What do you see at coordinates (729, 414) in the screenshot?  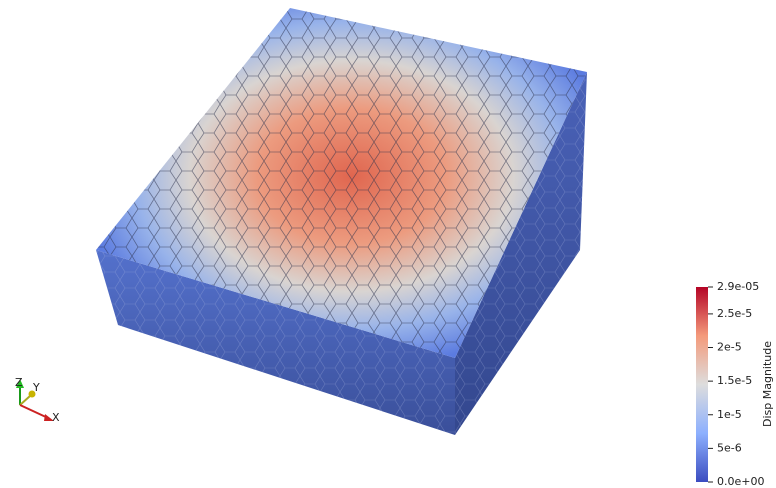 I see `tick-label: 1e-5` at bounding box center [729, 414].